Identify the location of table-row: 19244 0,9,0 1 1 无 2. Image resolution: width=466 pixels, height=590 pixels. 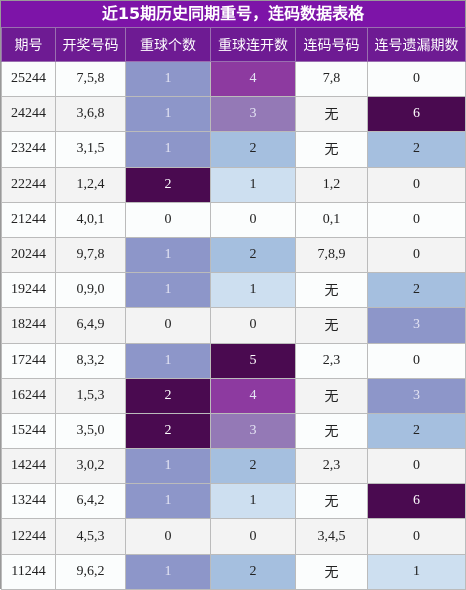
(233, 290).